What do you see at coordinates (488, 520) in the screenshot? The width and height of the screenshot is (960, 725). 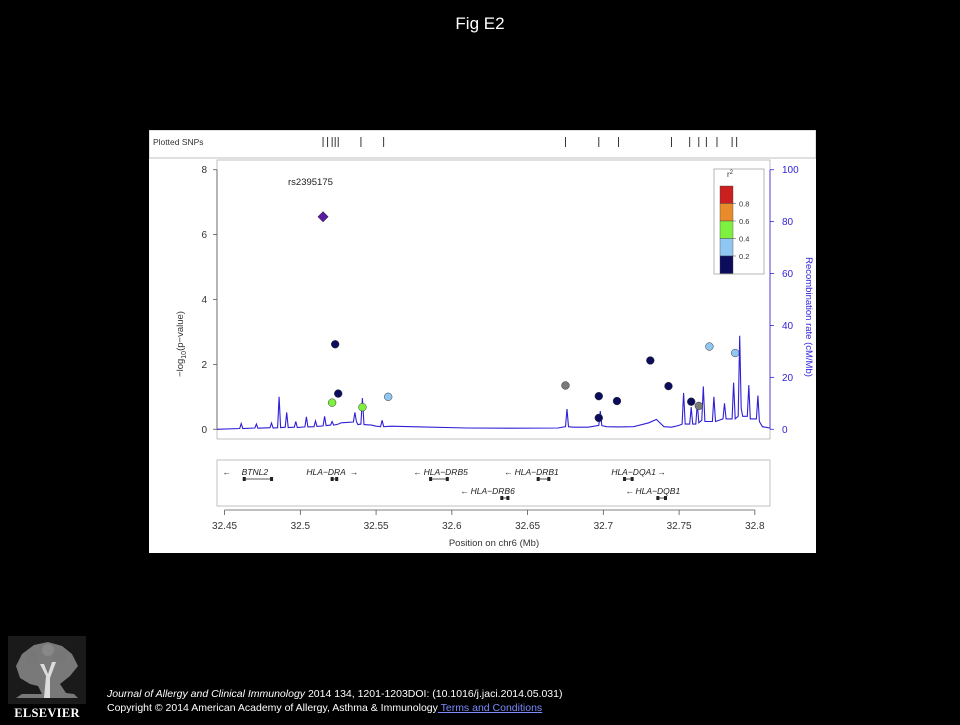 I see `x-axis: 32.45 32.5 32.55 32.6 32.65 32.7 32.75 32.8` at bounding box center [488, 520].